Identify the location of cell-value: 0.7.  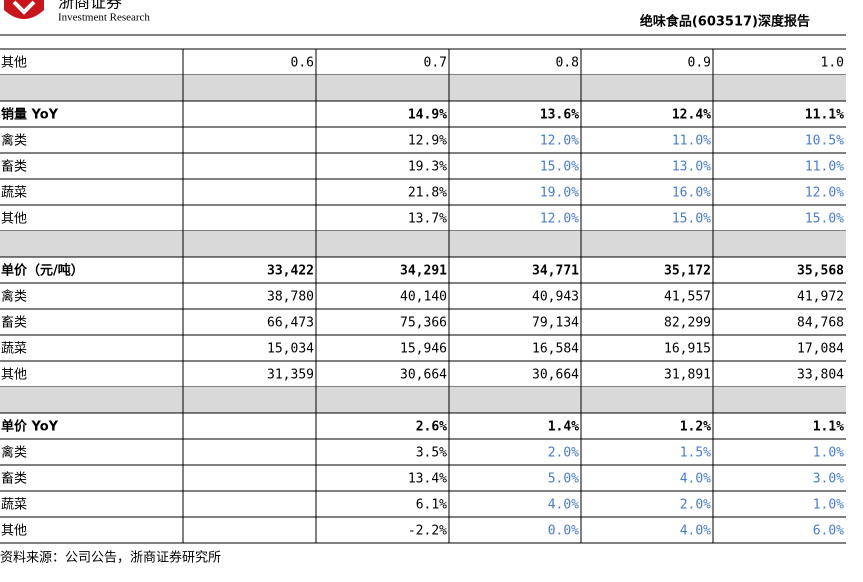
(435, 63).